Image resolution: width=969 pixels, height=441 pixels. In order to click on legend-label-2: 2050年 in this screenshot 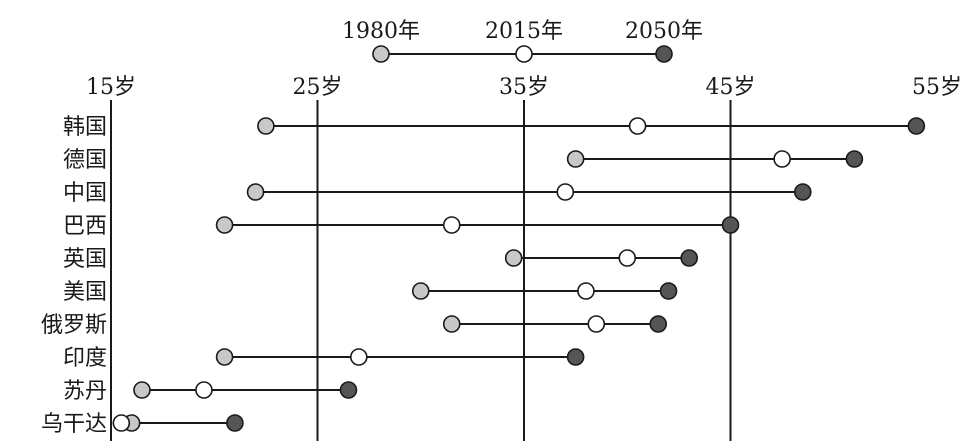, I will do `click(664, 31)`.